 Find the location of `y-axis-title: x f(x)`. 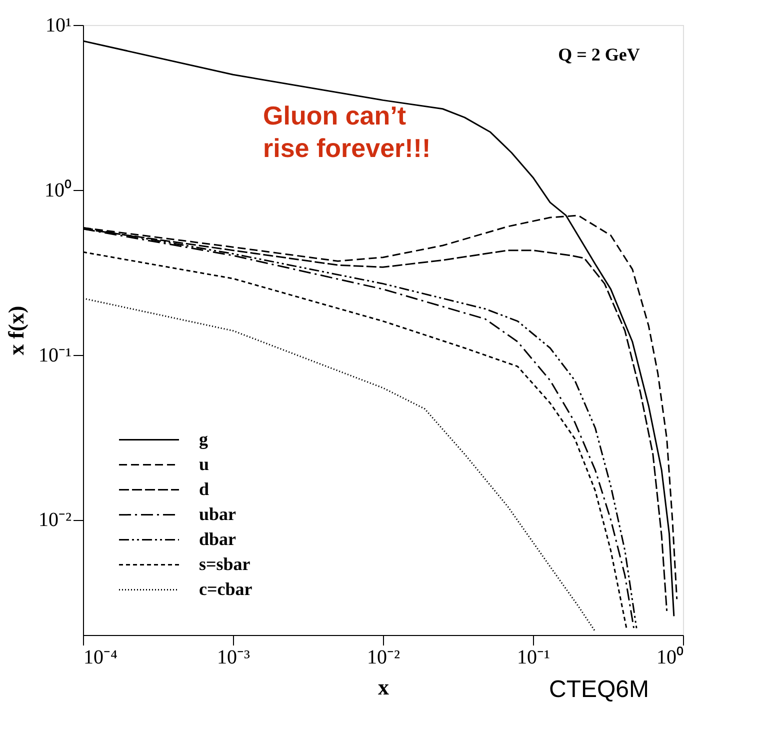

y-axis-title: x f(x) is located at coordinates (16, 331).